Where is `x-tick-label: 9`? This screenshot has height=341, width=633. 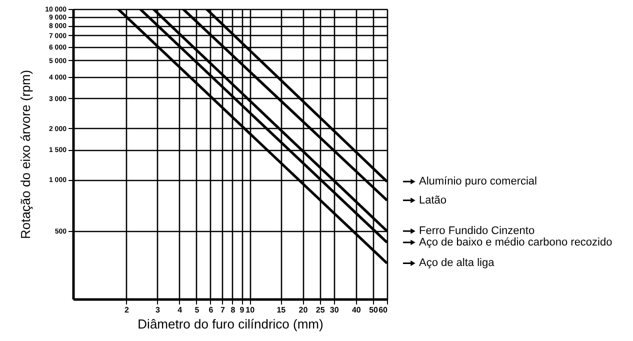 x-tick-label: 9 is located at coordinates (242, 310).